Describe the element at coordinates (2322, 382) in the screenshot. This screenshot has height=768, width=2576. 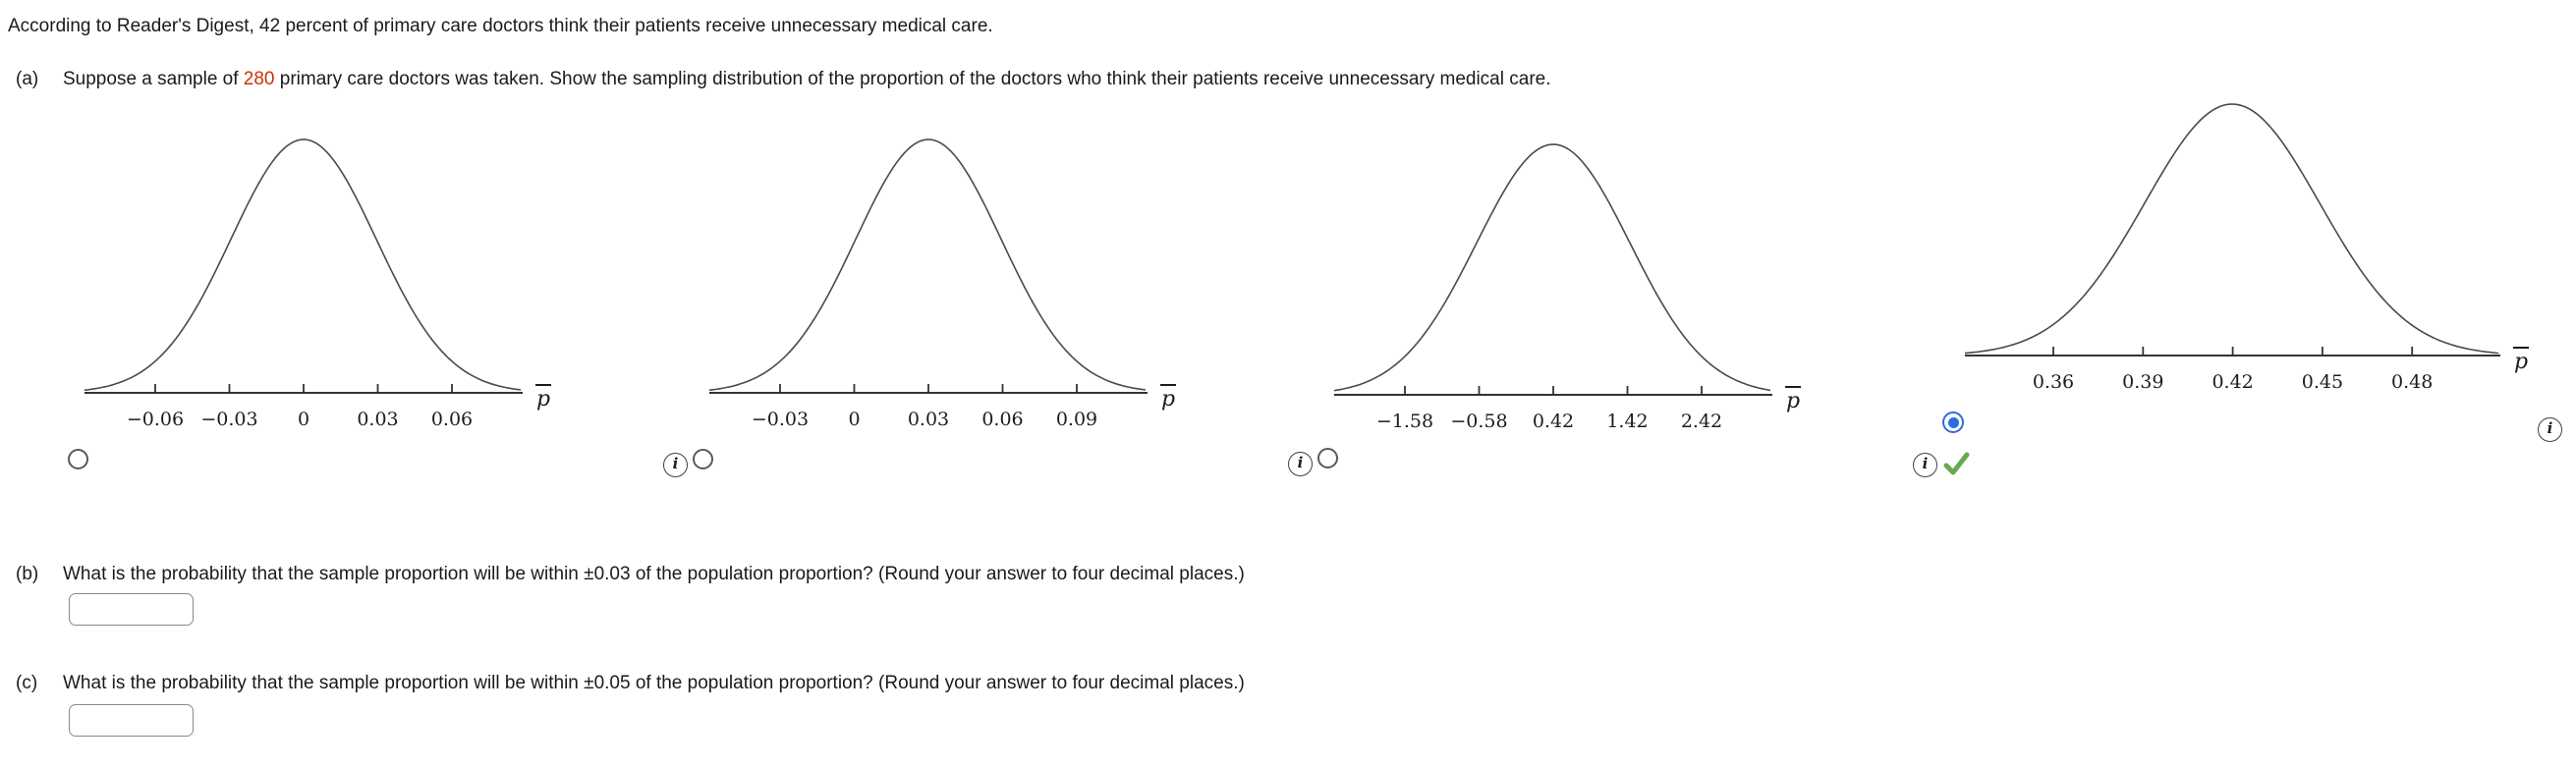
I see `tick-label: 0.45` at that location.